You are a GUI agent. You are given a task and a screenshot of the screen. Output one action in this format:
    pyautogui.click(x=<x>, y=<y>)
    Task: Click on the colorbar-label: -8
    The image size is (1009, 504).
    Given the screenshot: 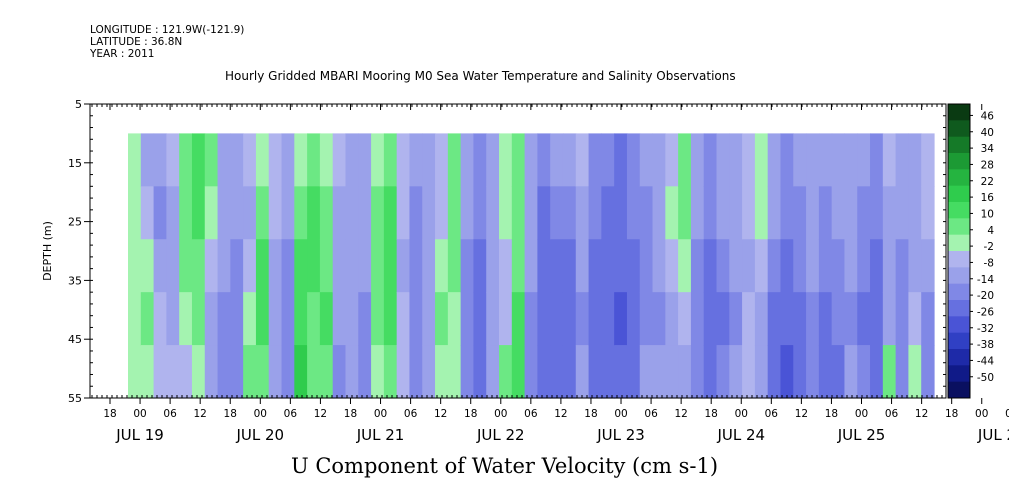 What is the action you would take?
    pyautogui.click(x=989, y=263)
    